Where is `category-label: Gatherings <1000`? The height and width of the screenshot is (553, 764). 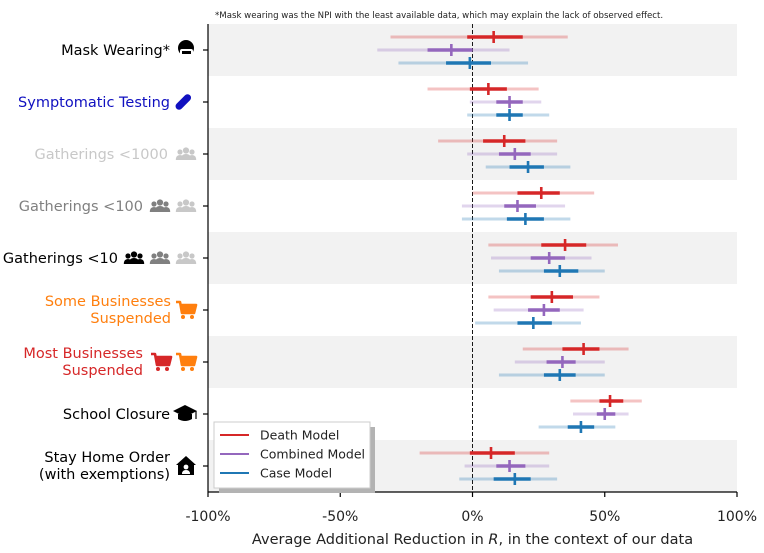 category-label: Gatherings <1000 is located at coordinates (101, 155).